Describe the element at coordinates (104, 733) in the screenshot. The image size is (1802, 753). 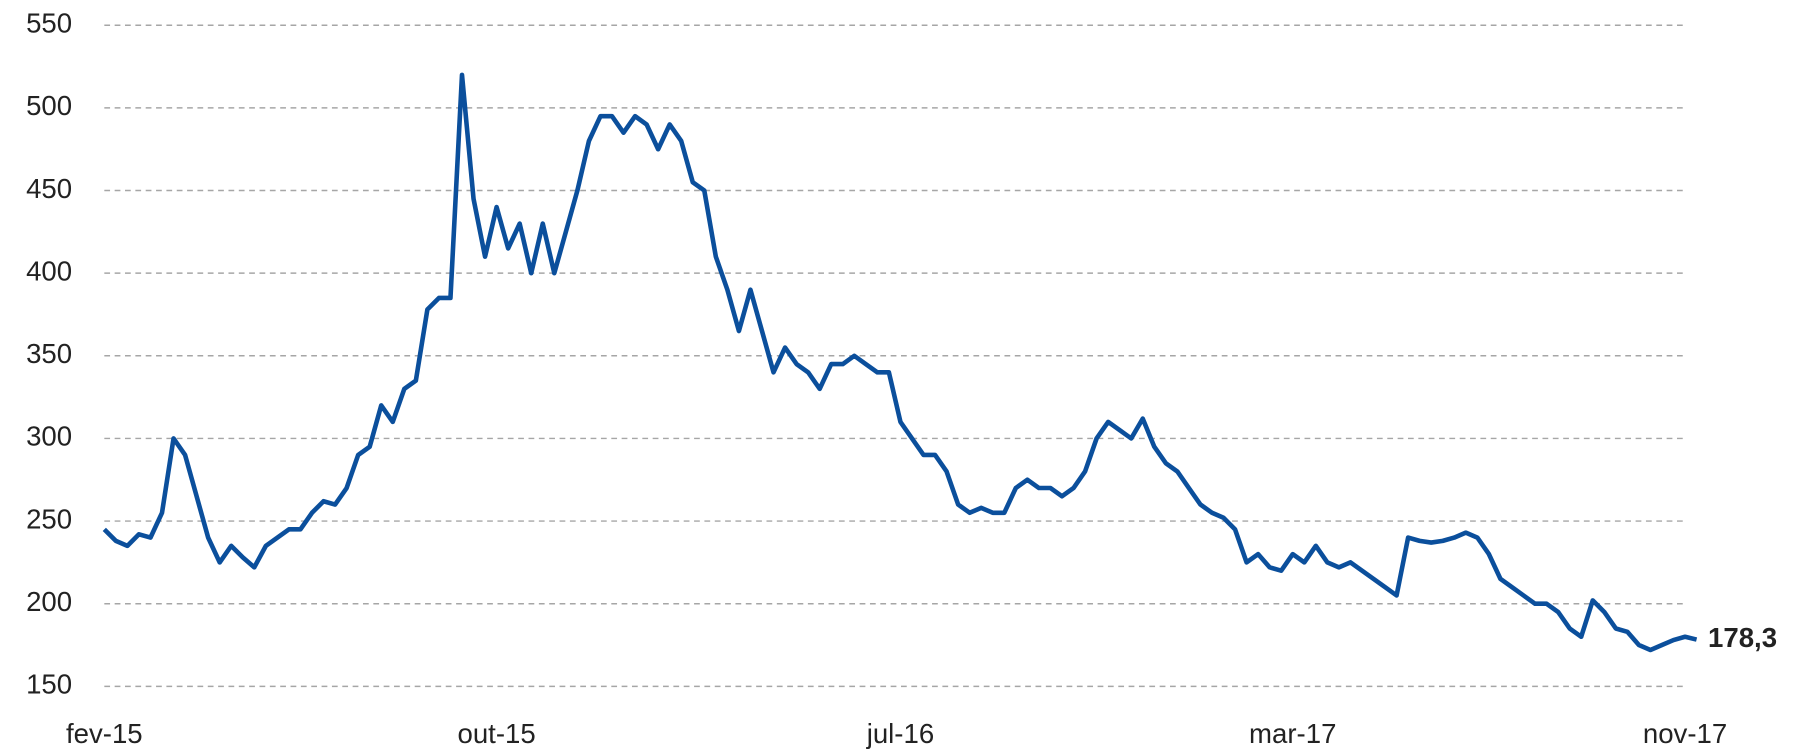
I see `x-tick-label: fev-15` at that location.